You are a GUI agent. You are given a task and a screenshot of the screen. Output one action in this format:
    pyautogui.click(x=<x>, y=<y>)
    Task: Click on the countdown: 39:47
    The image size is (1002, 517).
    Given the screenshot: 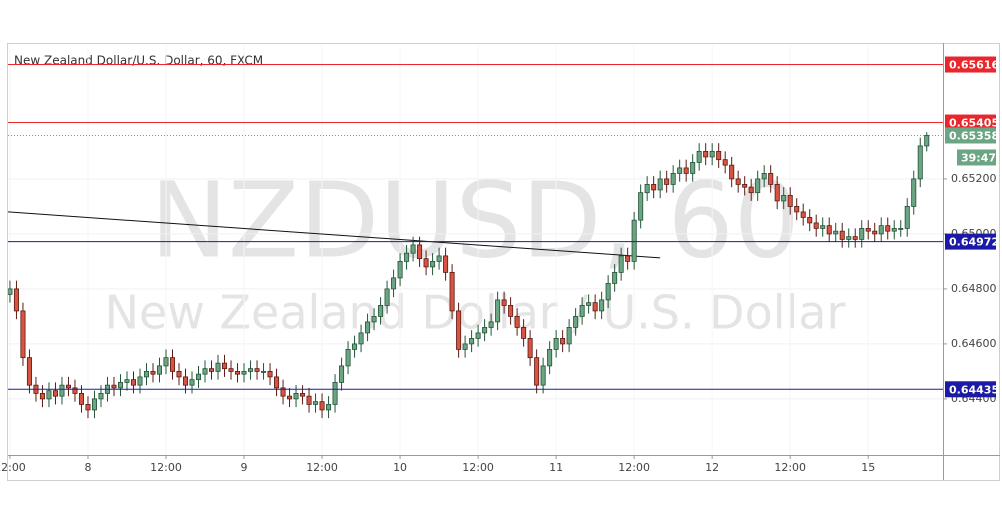 What is the action you would take?
    pyautogui.click(x=978, y=157)
    